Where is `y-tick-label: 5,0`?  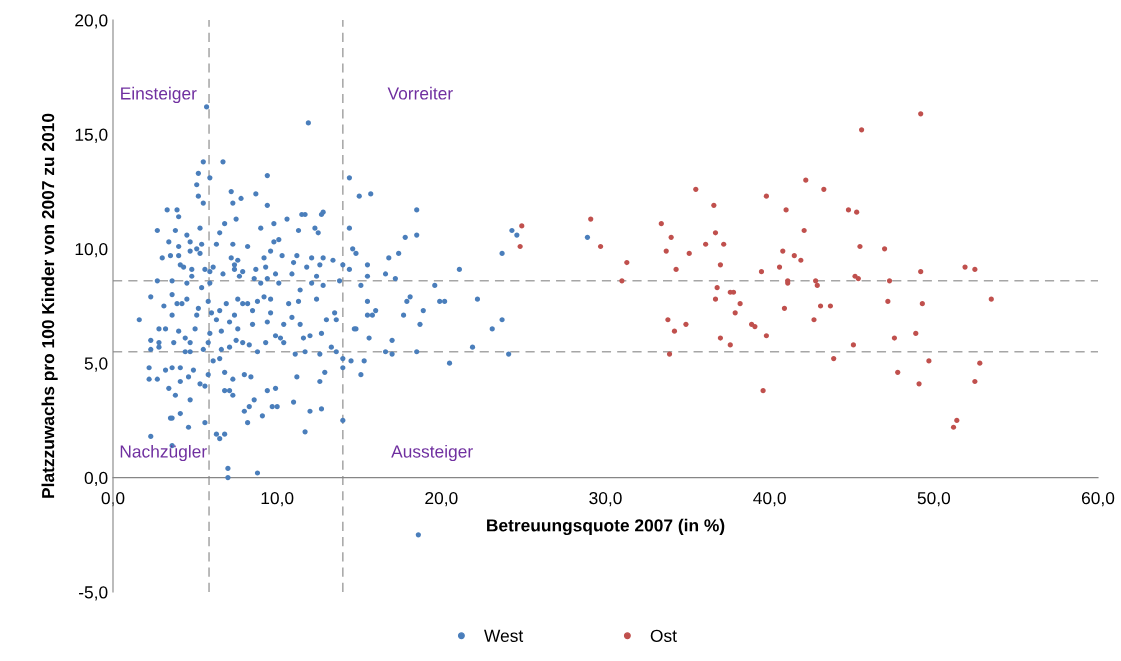 y-tick-label: 5,0 is located at coordinates (96, 364).